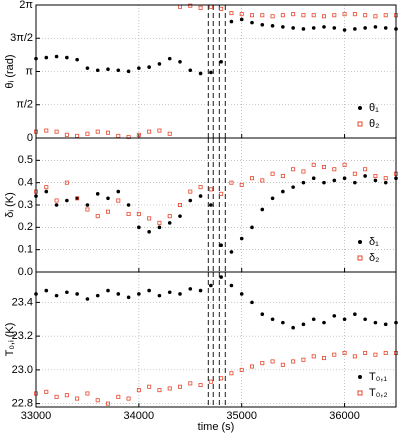  Describe the element at coordinates (216, 427) in the screenshot. I see `x-axis-label: time (s)` at that location.